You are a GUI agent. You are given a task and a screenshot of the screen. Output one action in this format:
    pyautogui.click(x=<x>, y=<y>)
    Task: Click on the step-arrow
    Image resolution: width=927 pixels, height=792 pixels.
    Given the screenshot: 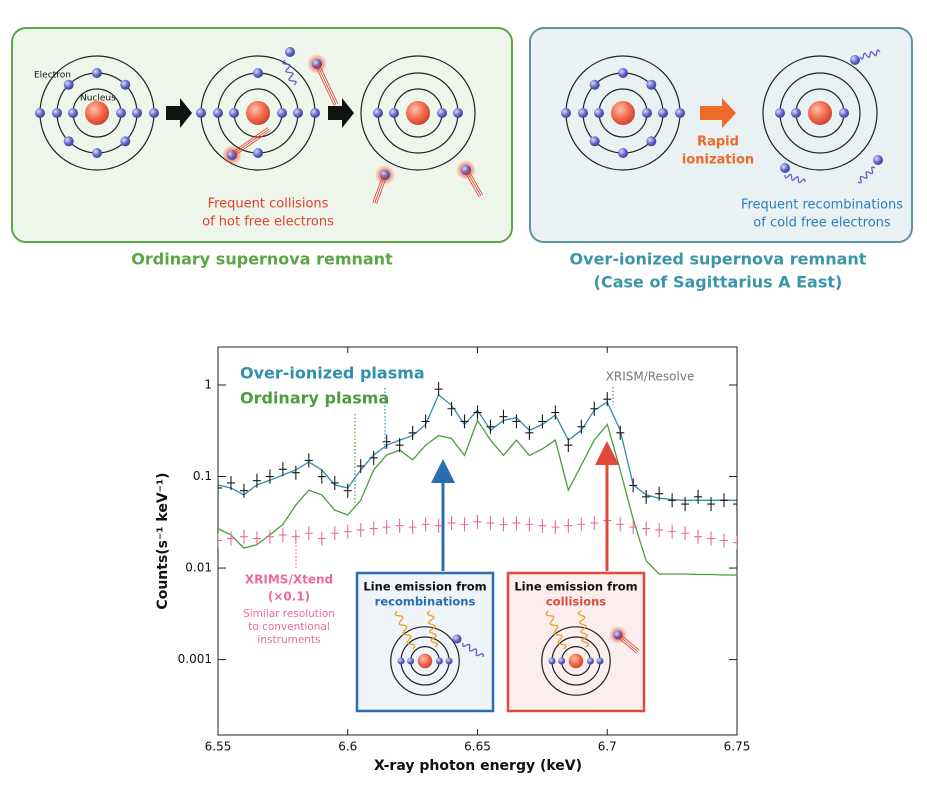 What is the action you would take?
    pyautogui.click(x=341, y=113)
    